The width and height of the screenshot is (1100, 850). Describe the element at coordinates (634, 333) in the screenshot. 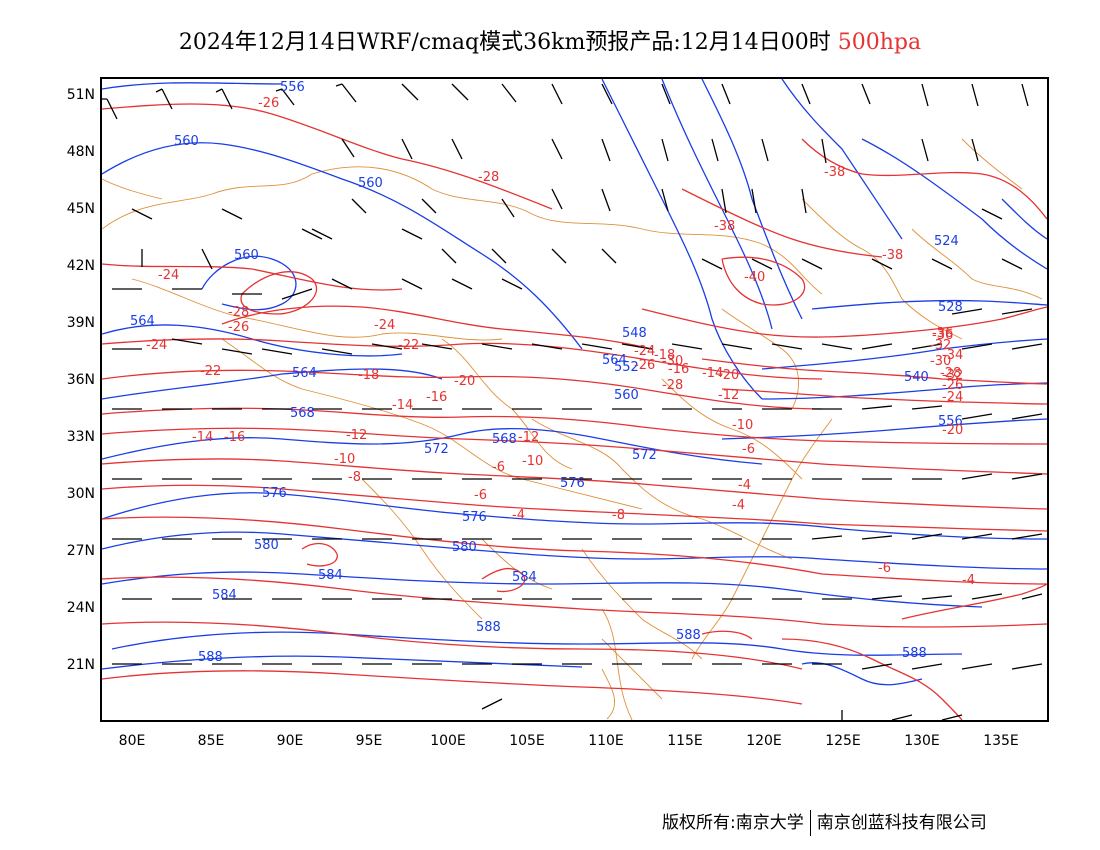

I see `height-contour-label: 548` at that location.